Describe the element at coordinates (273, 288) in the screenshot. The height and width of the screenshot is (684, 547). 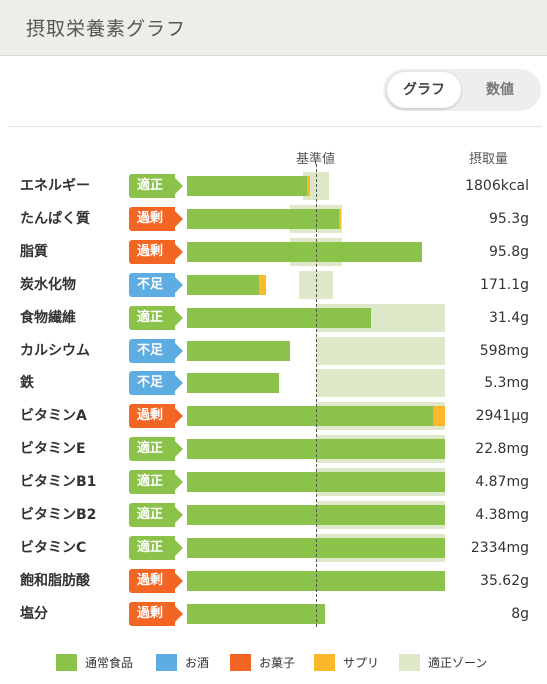
I see `nutrient-row: 炭水化物 不足 171.1g` at that location.